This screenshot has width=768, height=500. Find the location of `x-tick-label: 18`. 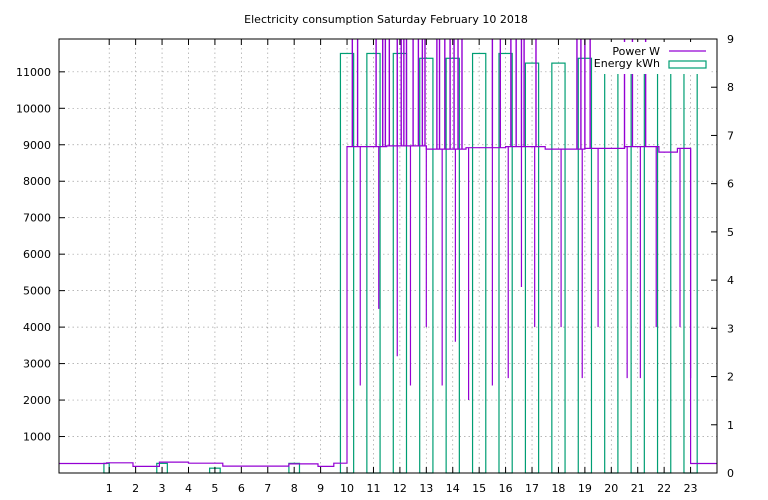

x-tick-label: 18 is located at coordinates (558, 488).